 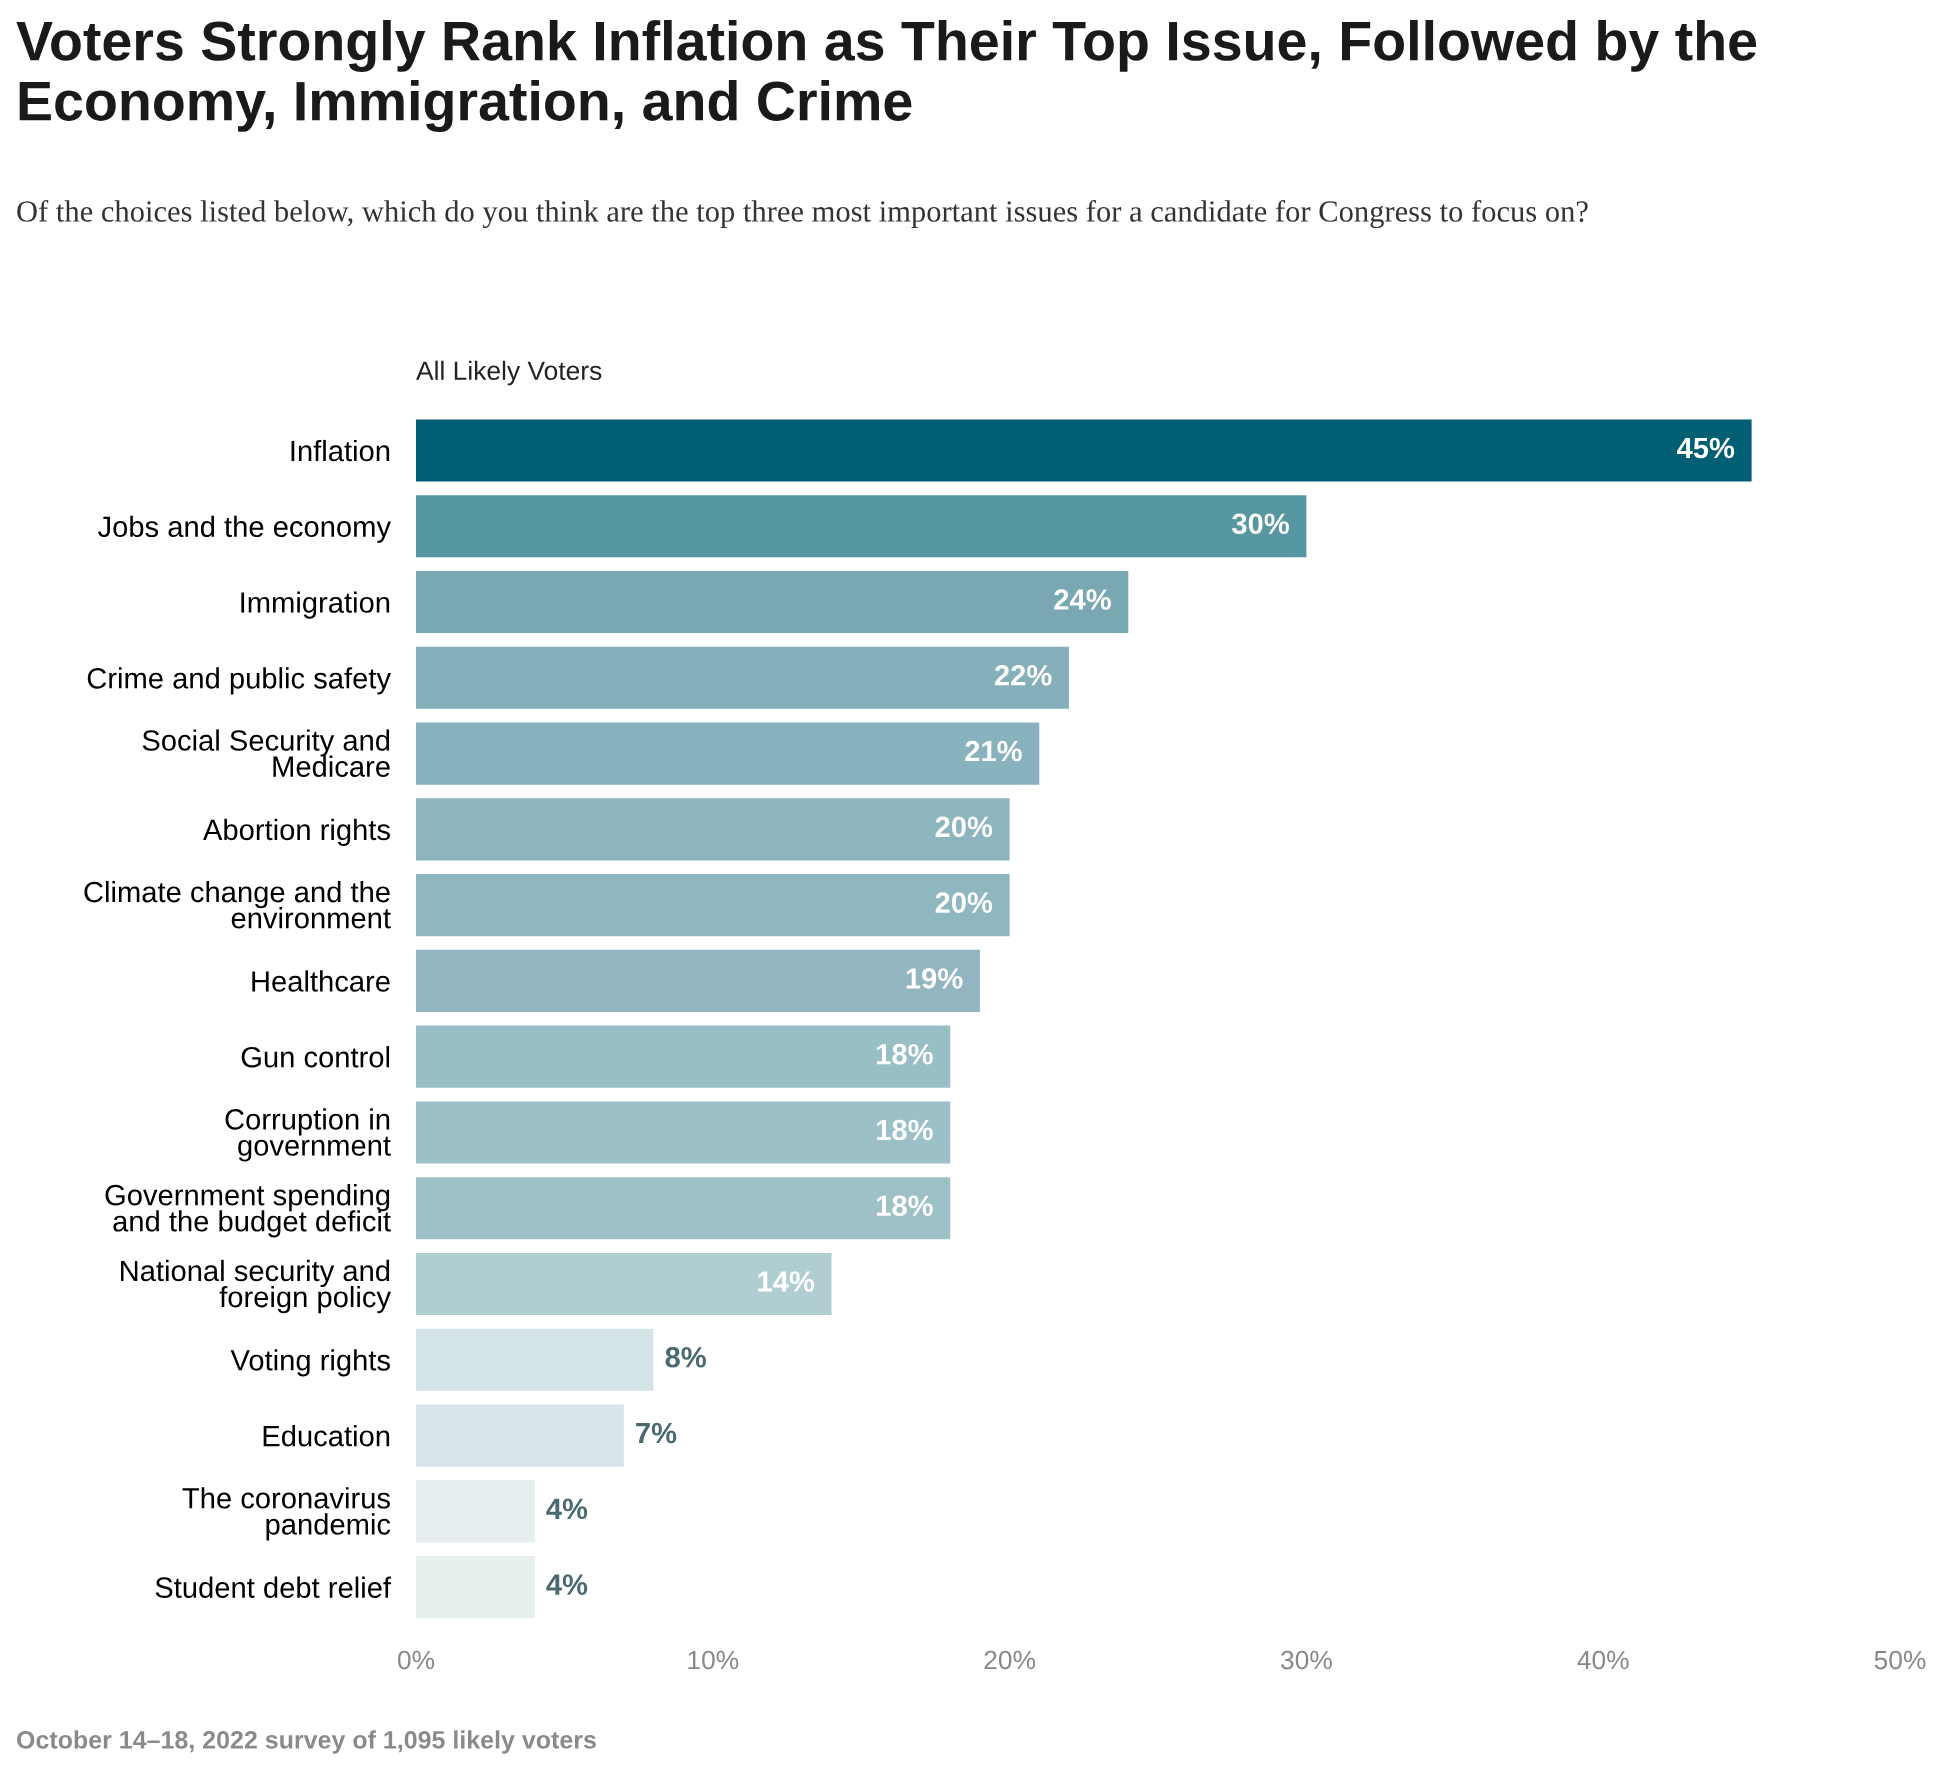 I want to click on chart-subtitle: Of the choices listed below, which do you think are the top three most important issues for a candidate for Congress to focus on?, so click(x=802, y=214).